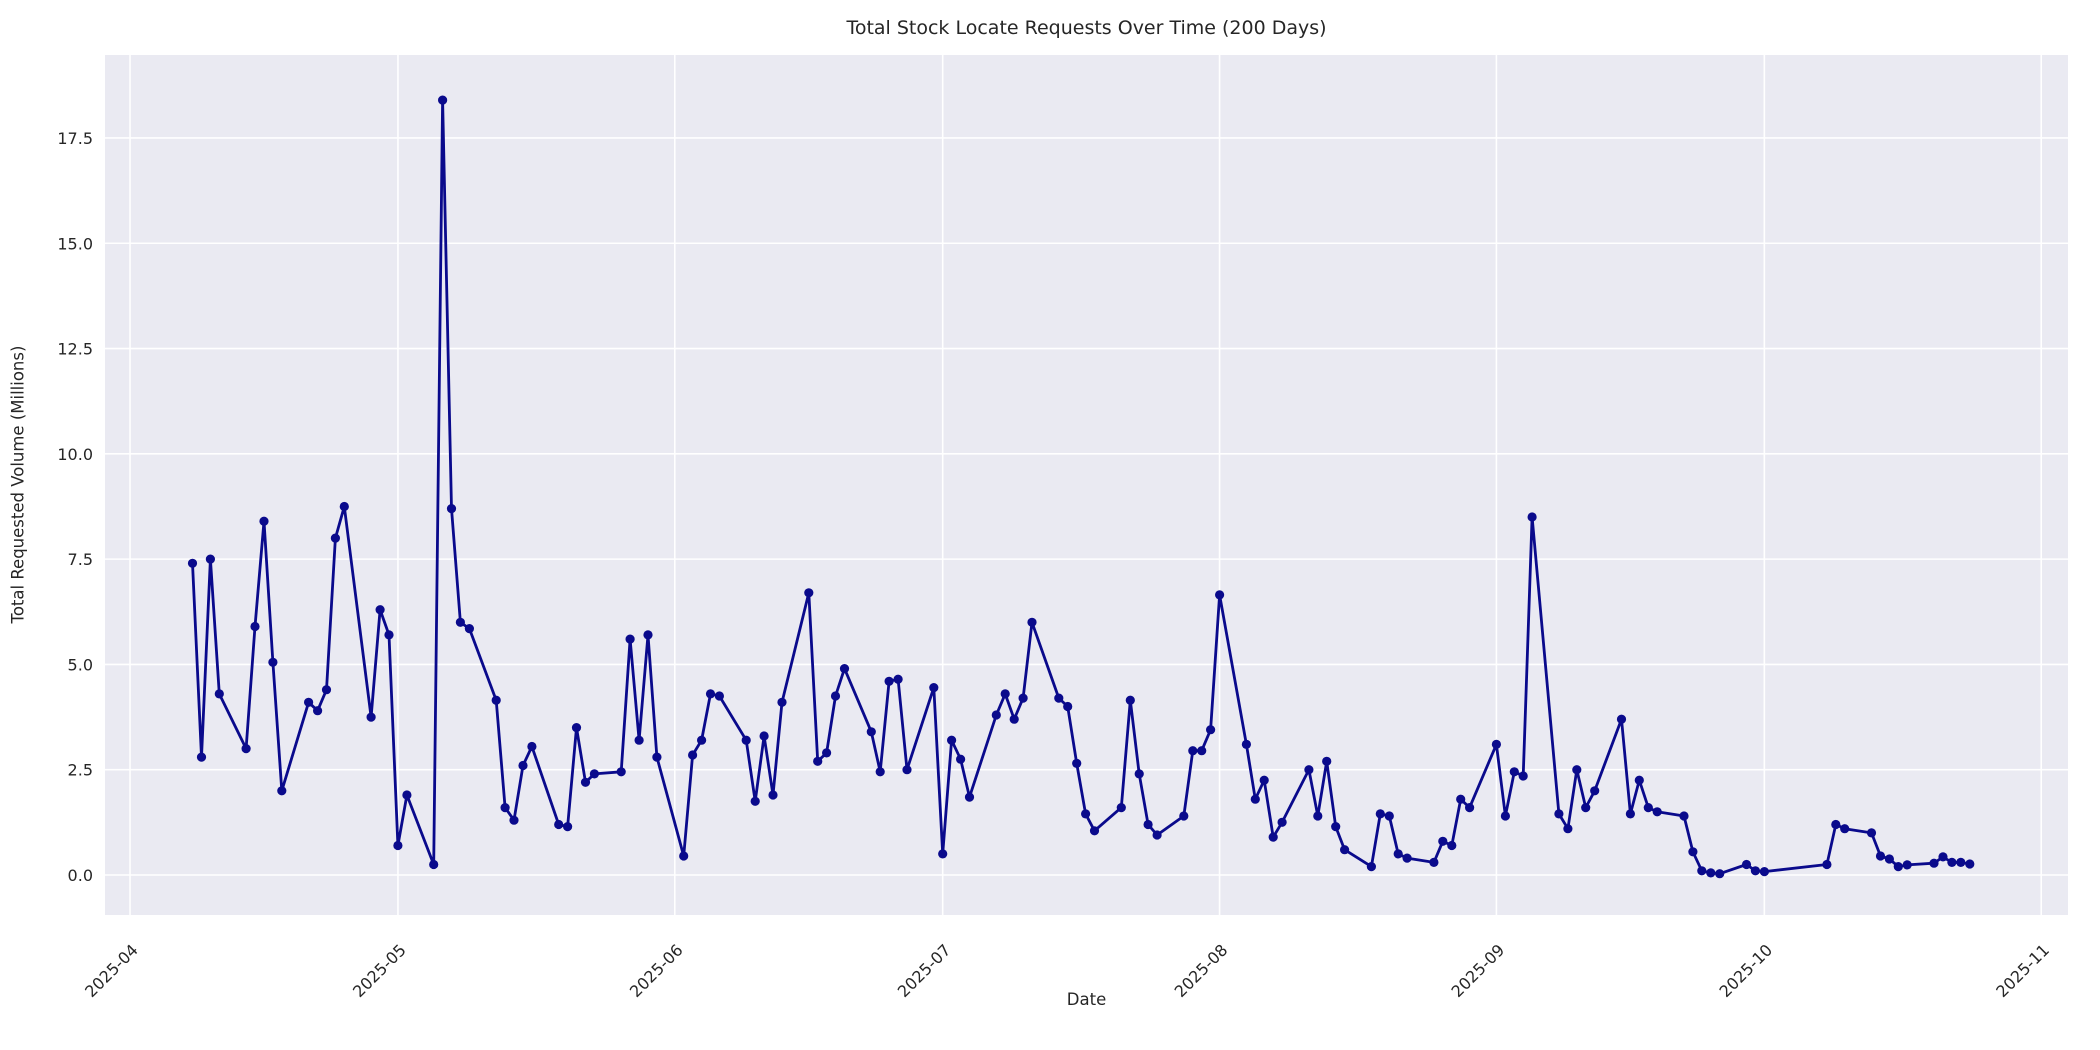  What do you see at coordinates (75, 243) in the screenshot?
I see `y-tick-label: 15.0` at bounding box center [75, 243].